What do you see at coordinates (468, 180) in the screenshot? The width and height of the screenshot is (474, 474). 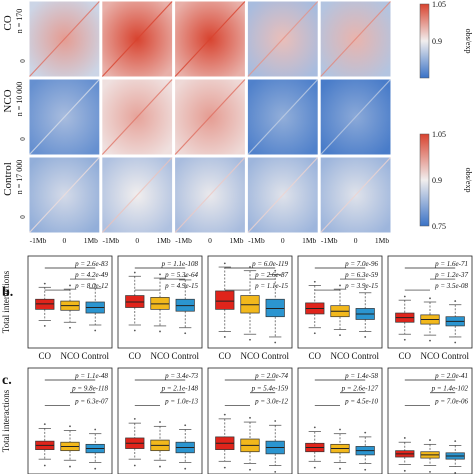 I see `colorbar-label: obs/exp` at bounding box center [468, 180].